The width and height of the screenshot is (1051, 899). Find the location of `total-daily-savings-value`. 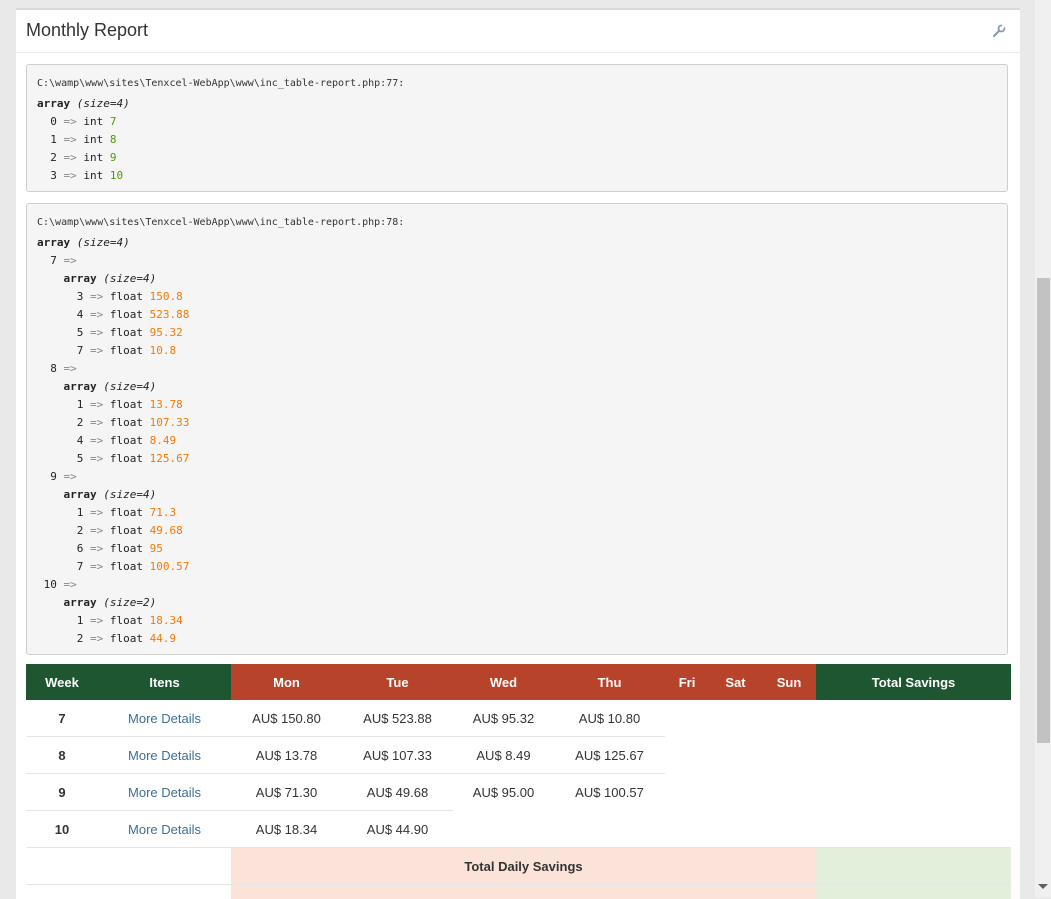

total-daily-savings-value is located at coordinates (913, 866).